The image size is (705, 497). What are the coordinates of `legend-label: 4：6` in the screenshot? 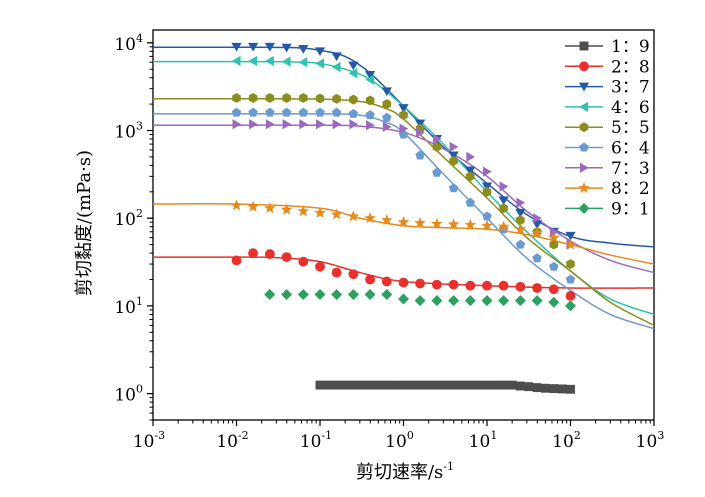 It's located at (630, 108).